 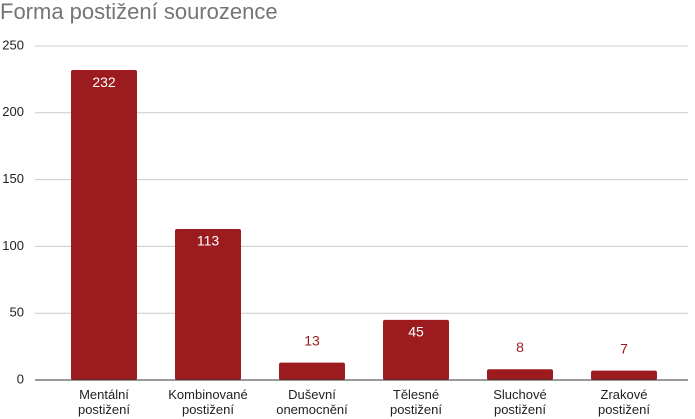 I want to click on y-tick-label: 0, so click(x=20, y=378).